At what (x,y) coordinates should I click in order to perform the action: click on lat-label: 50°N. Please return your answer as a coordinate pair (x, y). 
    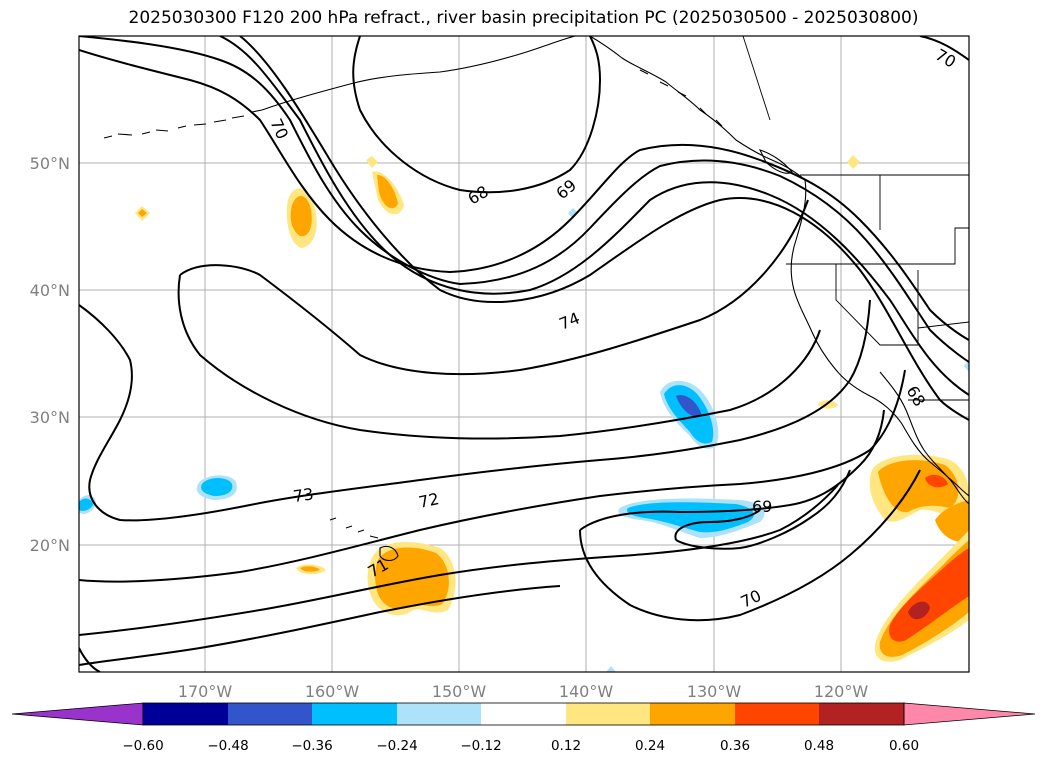
    Looking at the image, I should click on (50, 163).